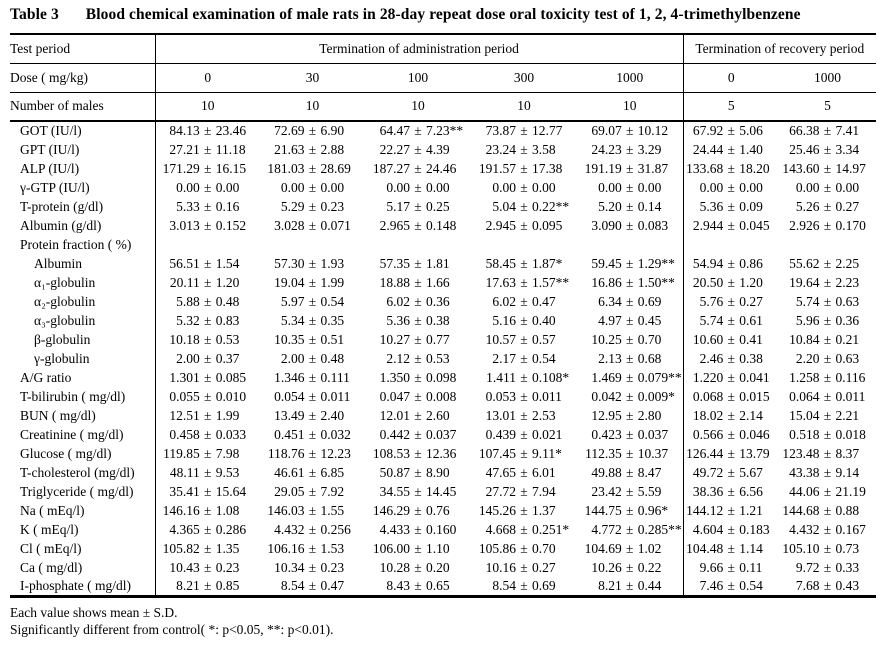 This screenshot has height=648, width=881. What do you see at coordinates (309, 282) in the screenshot?
I see `value-cell: 19.04 ±1.99` at bounding box center [309, 282].